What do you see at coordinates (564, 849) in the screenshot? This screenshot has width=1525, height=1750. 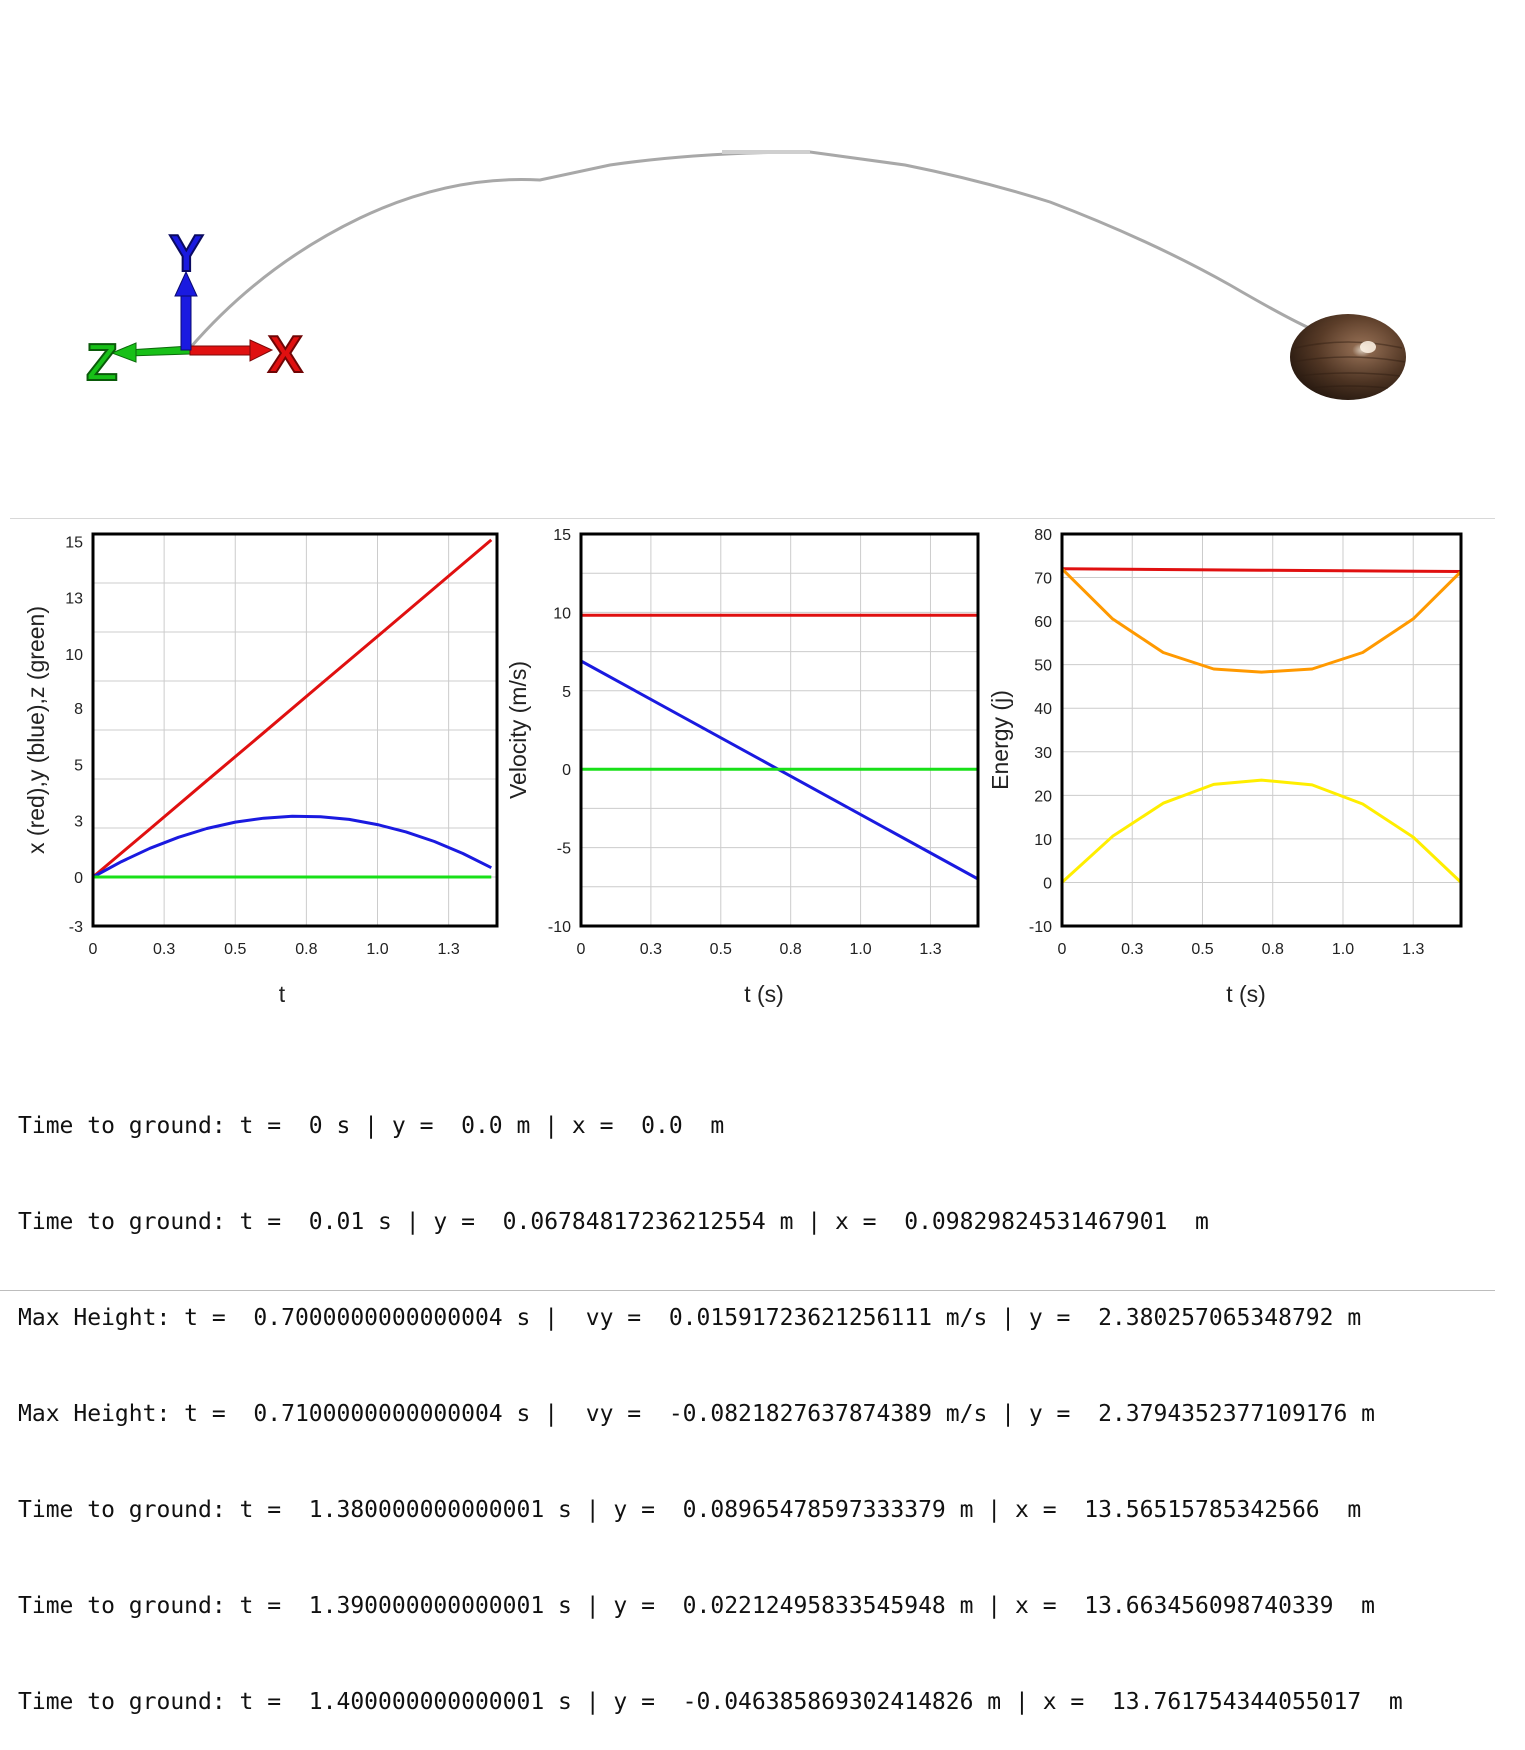 I see `y-tick-label: -5` at bounding box center [564, 849].